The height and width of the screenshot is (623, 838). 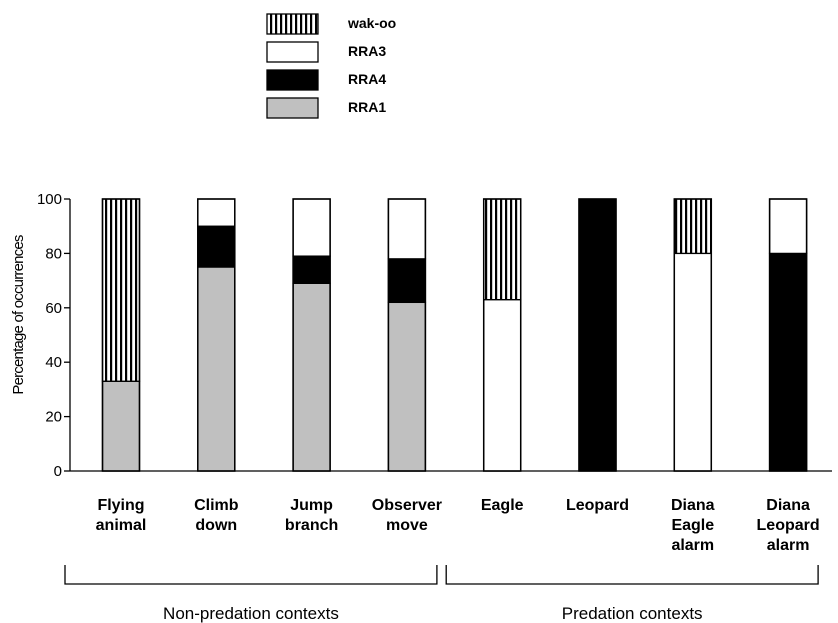 I want to click on bar-diana-eagle-alarm-RRA3, so click(x=692, y=362).